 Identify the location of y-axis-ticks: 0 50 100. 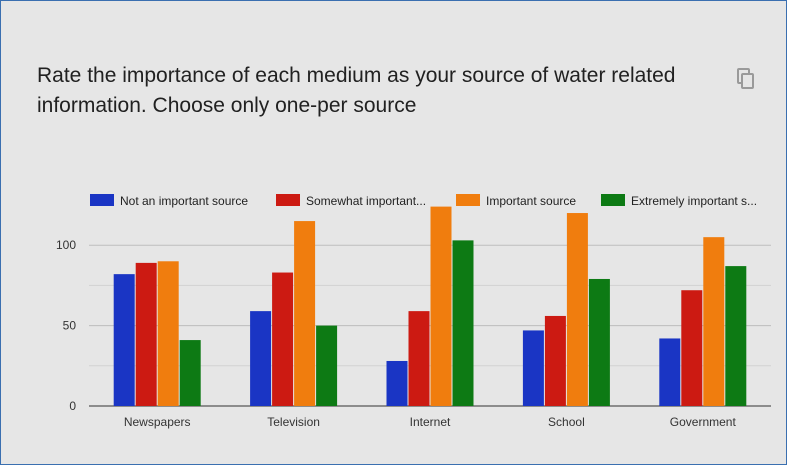
(66, 325).